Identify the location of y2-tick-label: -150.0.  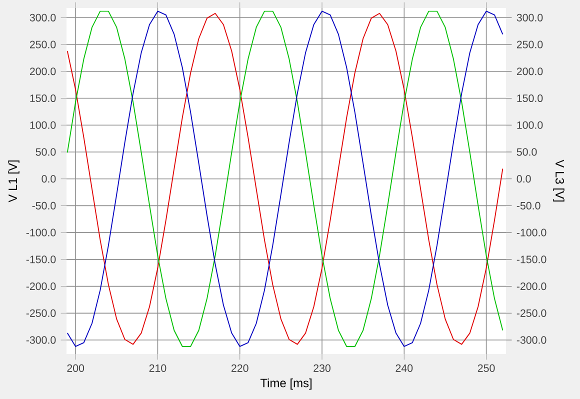
(531, 260).